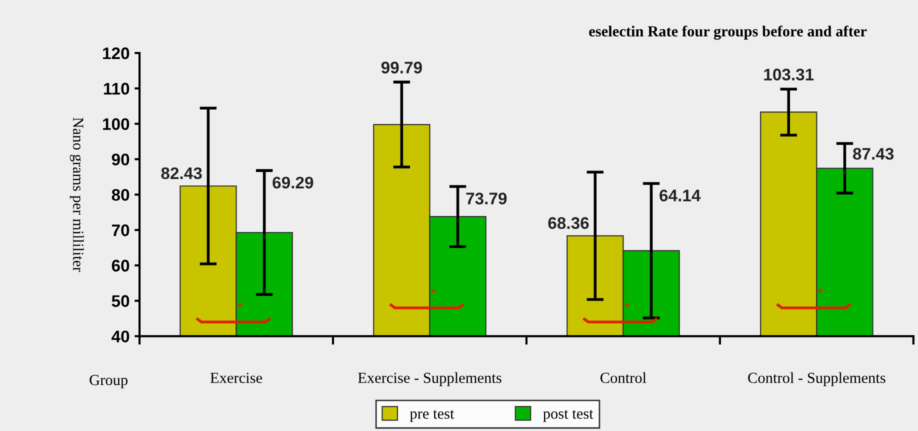  Describe the element at coordinates (117, 88) in the screenshot. I see `y-tick-label: 110` at that location.